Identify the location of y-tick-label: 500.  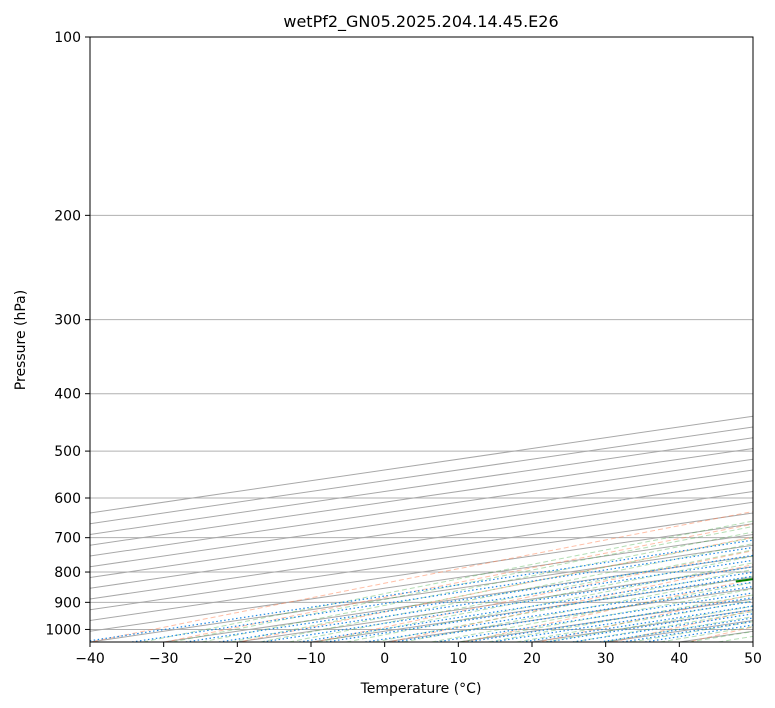
(67, 452).